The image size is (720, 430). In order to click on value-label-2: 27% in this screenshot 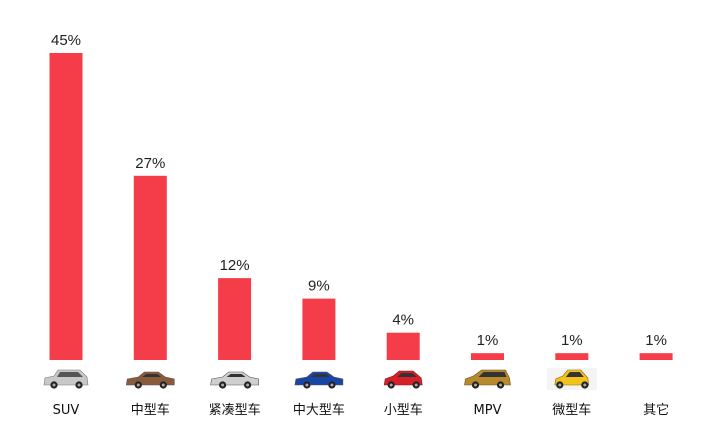, I will do `click(150, 163)`.